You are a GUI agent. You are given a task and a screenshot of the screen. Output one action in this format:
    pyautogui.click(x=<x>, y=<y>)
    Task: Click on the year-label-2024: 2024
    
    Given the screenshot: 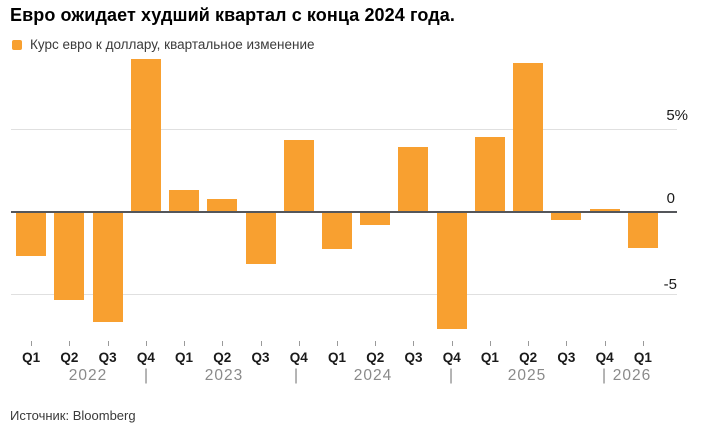 What is the action you would take?
    pyautogui.click(x=373, y=375)
    